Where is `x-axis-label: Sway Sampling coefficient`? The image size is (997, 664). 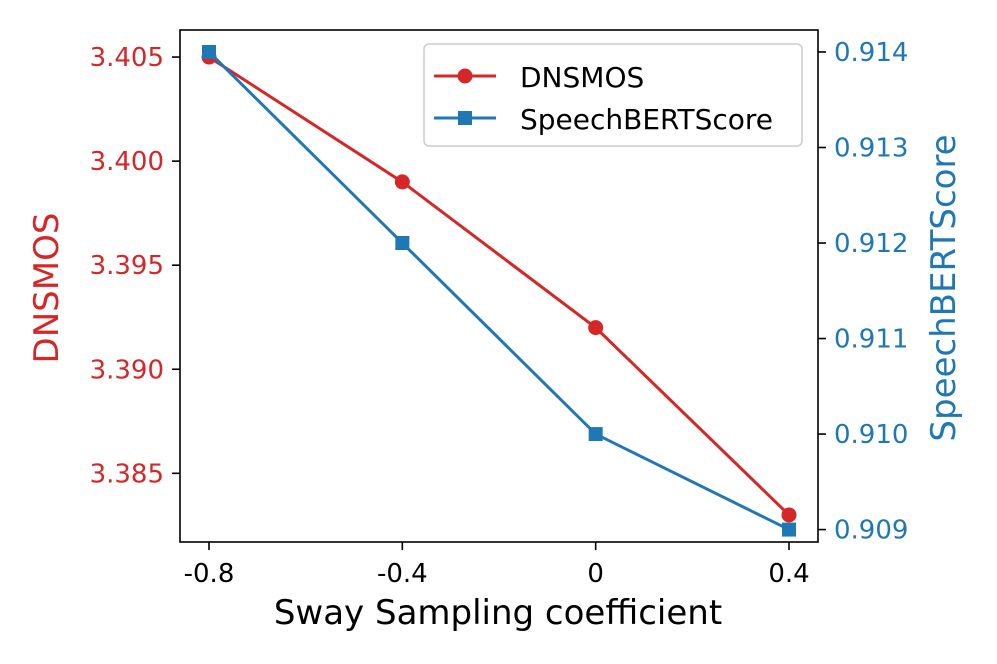
x-axis-label: Sway Sampling coefficient is located at coordinates (498, 613).